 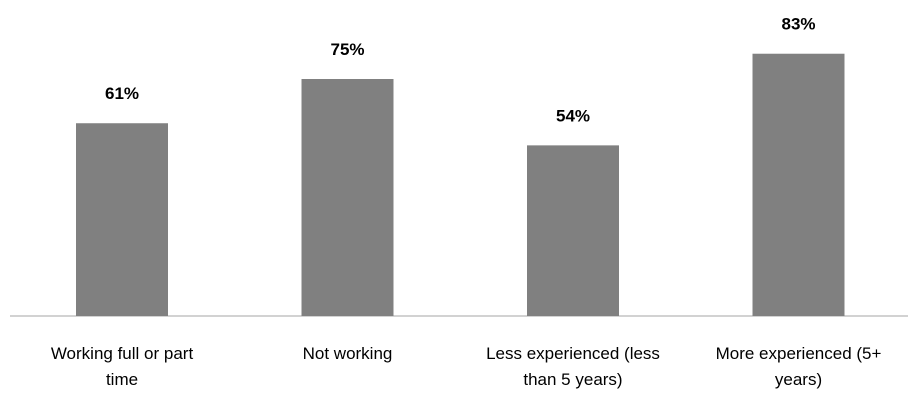 I want to click on data-label-3: 54%, so click(x=573, y=115).